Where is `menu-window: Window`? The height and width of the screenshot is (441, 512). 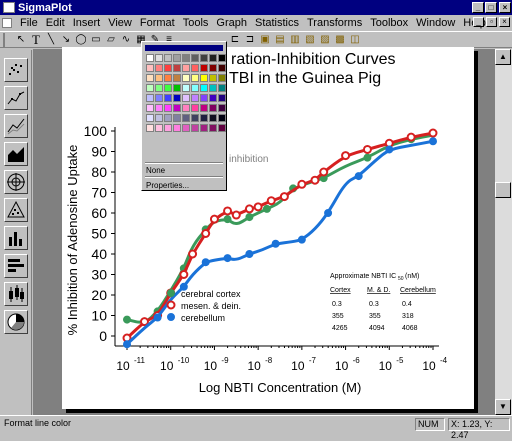 menu-window: Window is located at coordinates (436, 22).